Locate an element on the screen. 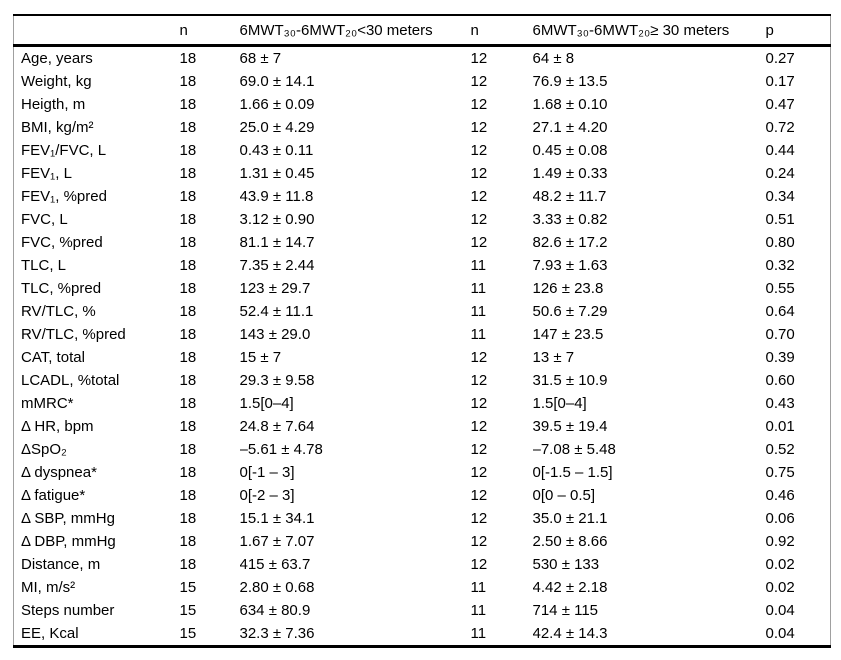 This screenshot has width=841, height=660. cell-v2: 3.33 ± 0.82 is located at coordinates (570, 219).